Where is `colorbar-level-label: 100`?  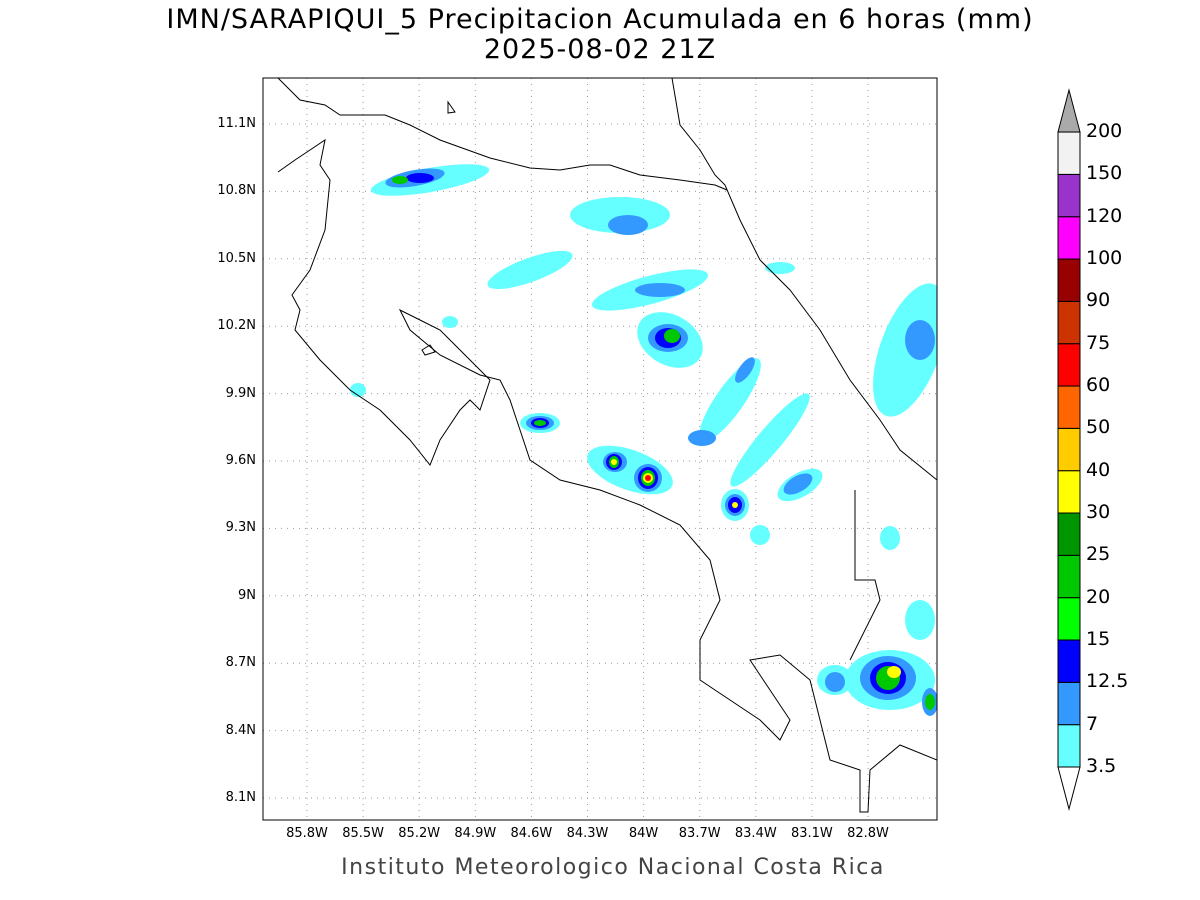
colorbar-level-label: 100 is located at coordinates (1104, 258).